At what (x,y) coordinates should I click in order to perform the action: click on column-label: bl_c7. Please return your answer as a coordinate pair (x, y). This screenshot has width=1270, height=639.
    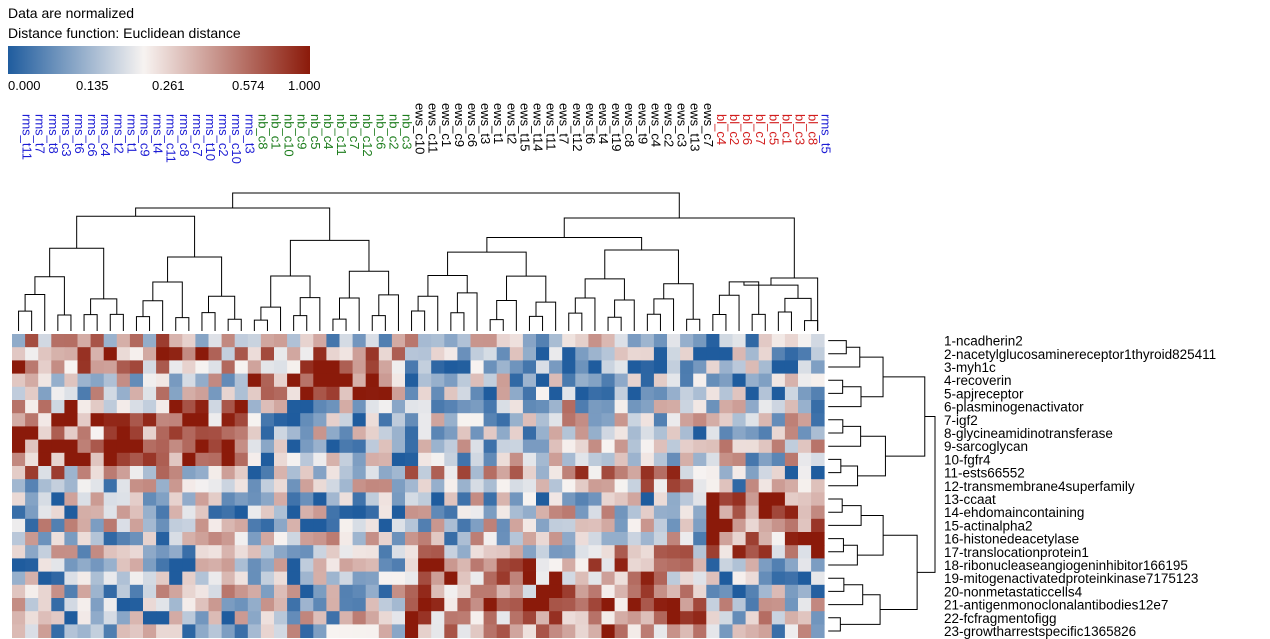
    Looking at the image, I should click on (760, 129).